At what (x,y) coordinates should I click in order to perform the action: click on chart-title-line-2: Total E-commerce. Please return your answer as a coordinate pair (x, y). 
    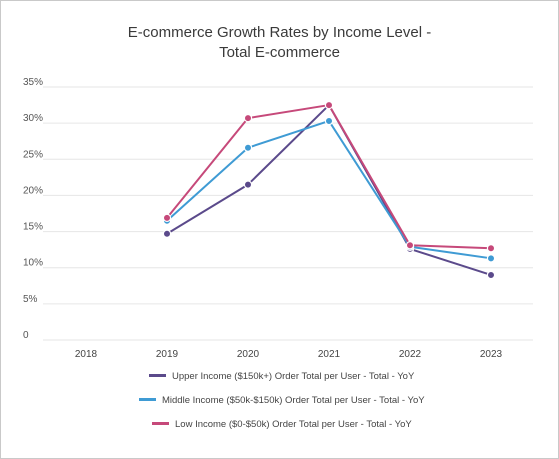
    Looking at the image, I should click on (279, 52).